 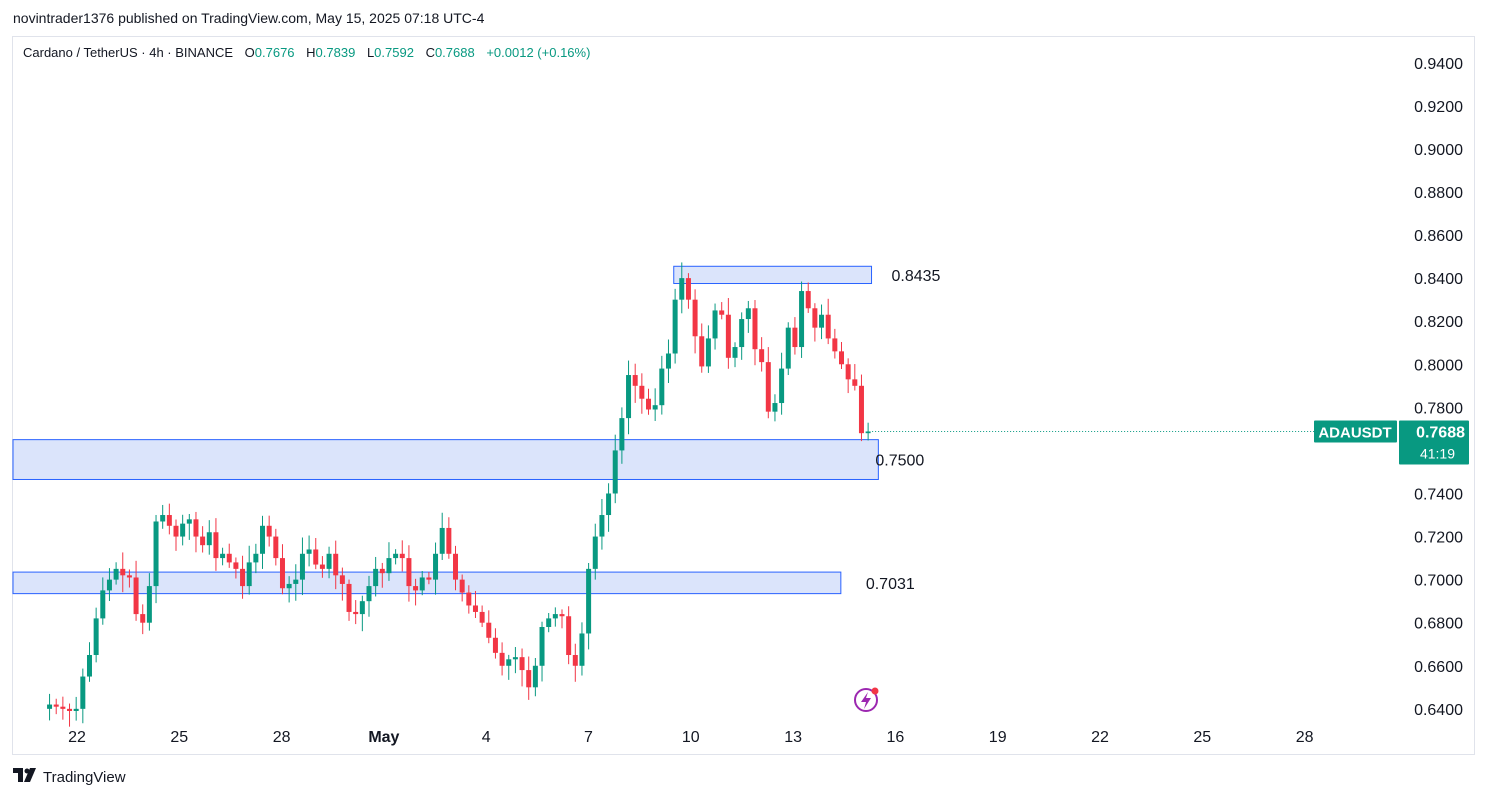 I want to click on price-tick-label: 0.9000, so click(x=1438, y=150).